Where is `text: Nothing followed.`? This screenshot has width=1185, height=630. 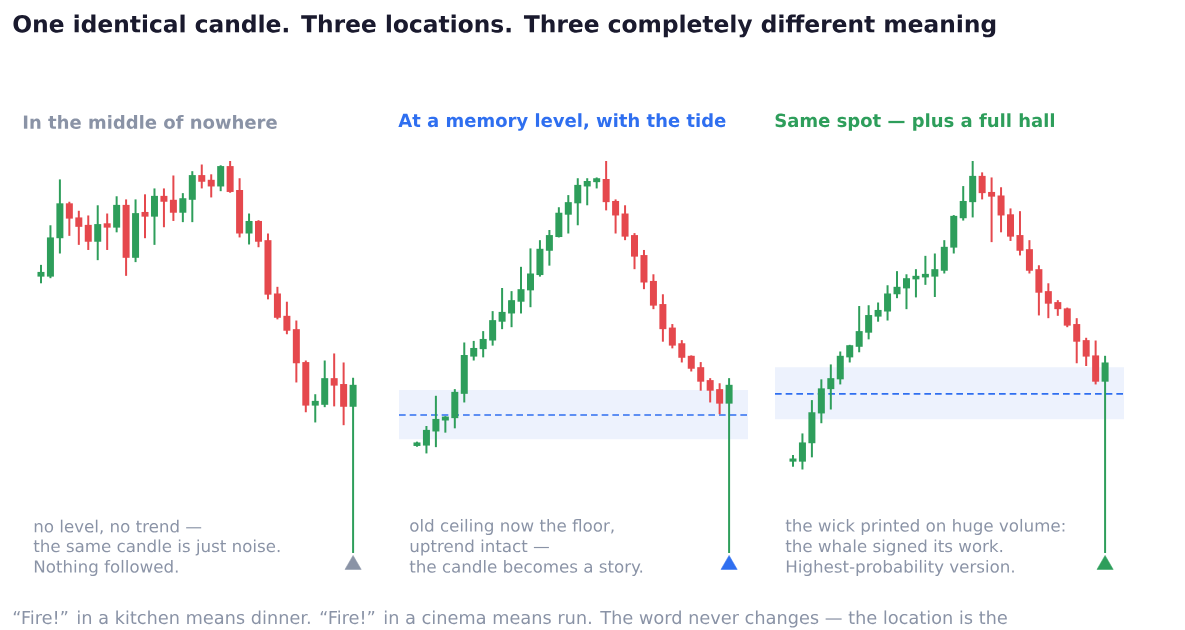 text: Nothing followed. is located at coordinates (106, 568).